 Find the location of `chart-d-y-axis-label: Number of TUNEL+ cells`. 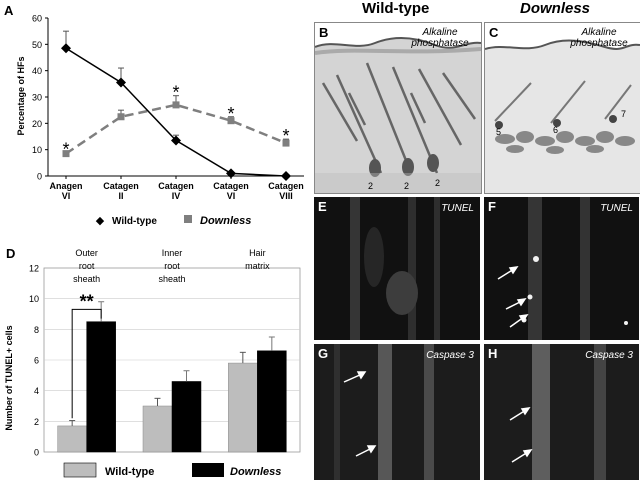

chart-d-y-axis-label: Number of TUNEL+ cells is located at coordinates (9, 377).